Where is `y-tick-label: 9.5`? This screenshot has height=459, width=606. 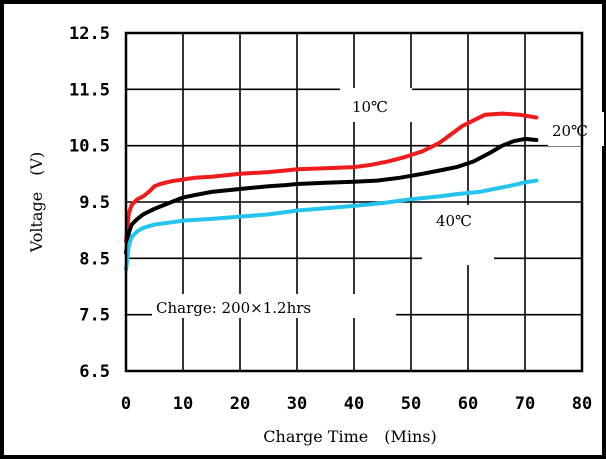
y-tick-label: 9.5 is located at coordinates (94, 203).